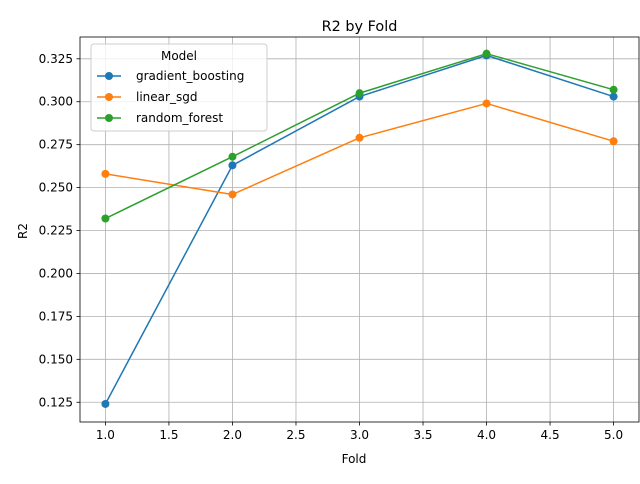 This screenshot has height=484, width=640. What do you see at coordinates (56, 359) in the screenshot?
I see `y-tick-label: 0.150` at bounding box center [56, 359].